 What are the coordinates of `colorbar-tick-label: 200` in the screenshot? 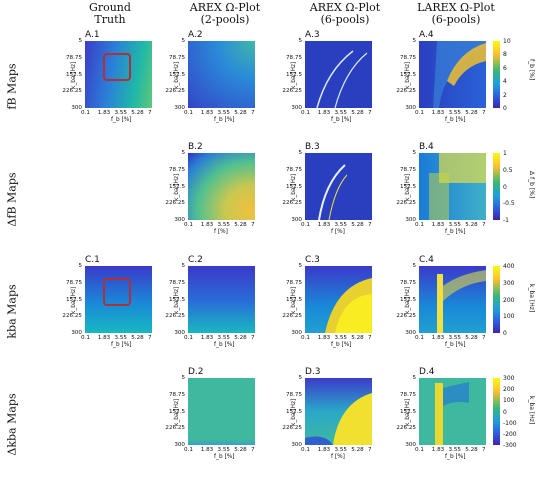 It's located at (509, 300).